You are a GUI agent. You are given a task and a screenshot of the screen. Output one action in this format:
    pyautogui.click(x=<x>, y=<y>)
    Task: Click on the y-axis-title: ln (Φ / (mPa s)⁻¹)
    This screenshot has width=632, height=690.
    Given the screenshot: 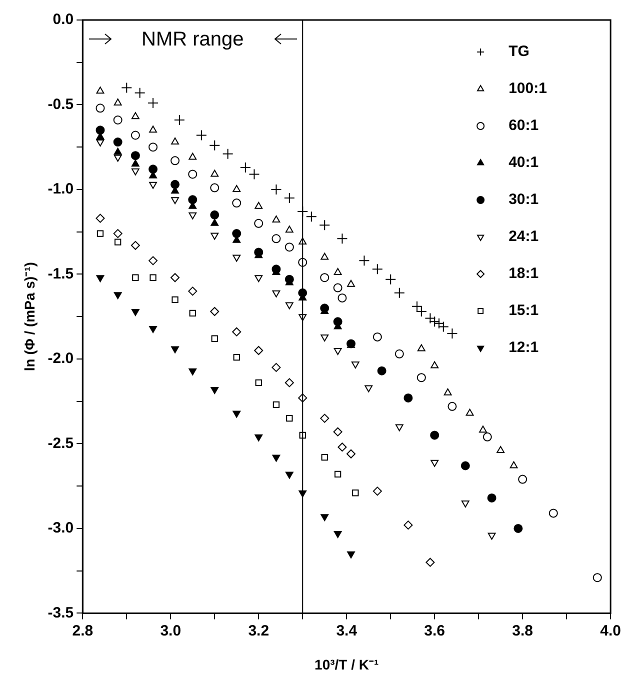 What is the action you would take?
    pyautogui.click(x=29, y=317)
    